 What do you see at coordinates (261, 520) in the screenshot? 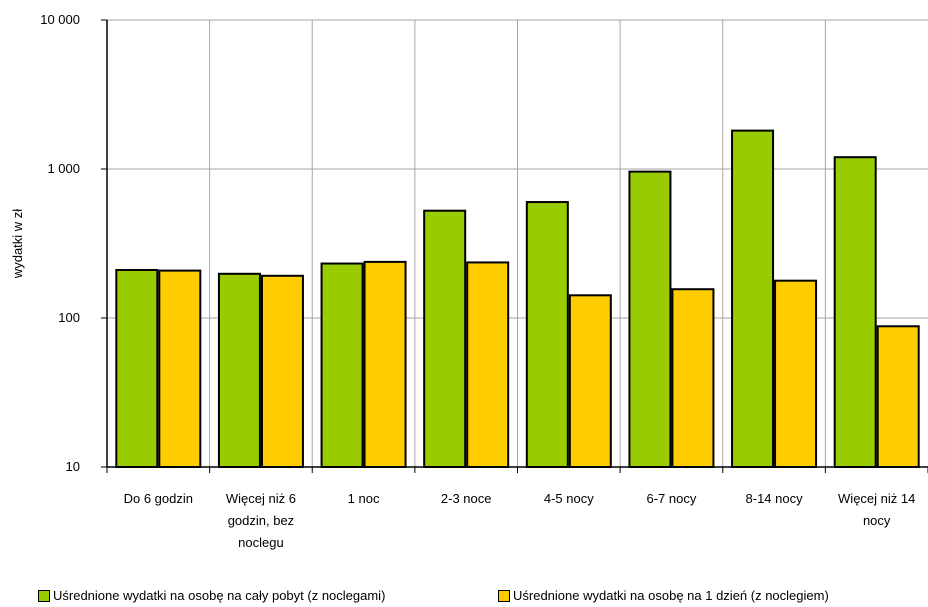
I see `x-category-label-1: Więcej niż 6 godzin, bez noclegu` at bounding box center [261, 520].